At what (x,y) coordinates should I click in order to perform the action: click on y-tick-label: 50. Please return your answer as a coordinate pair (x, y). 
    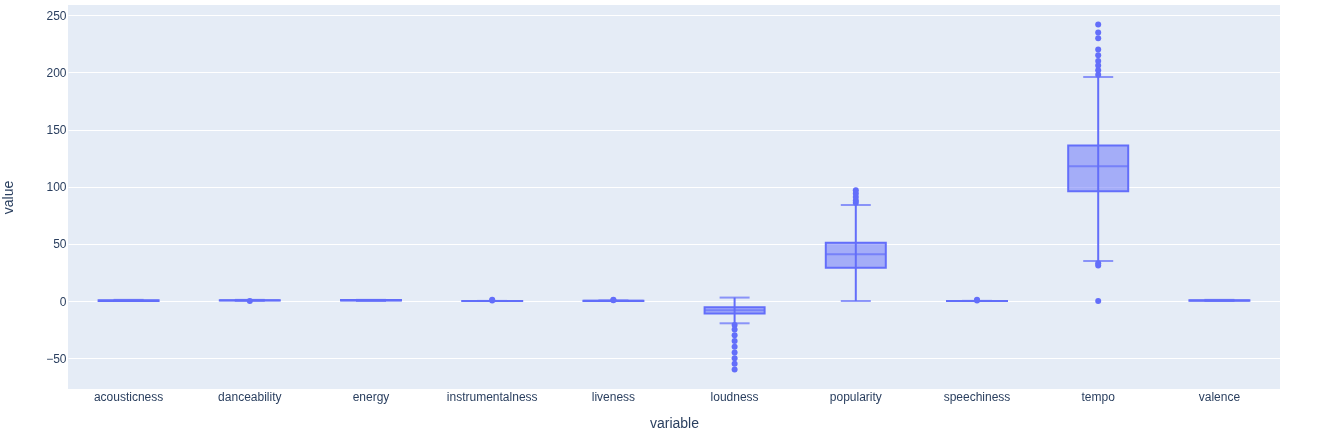
    Looking at the image, I should click on (60, 244).